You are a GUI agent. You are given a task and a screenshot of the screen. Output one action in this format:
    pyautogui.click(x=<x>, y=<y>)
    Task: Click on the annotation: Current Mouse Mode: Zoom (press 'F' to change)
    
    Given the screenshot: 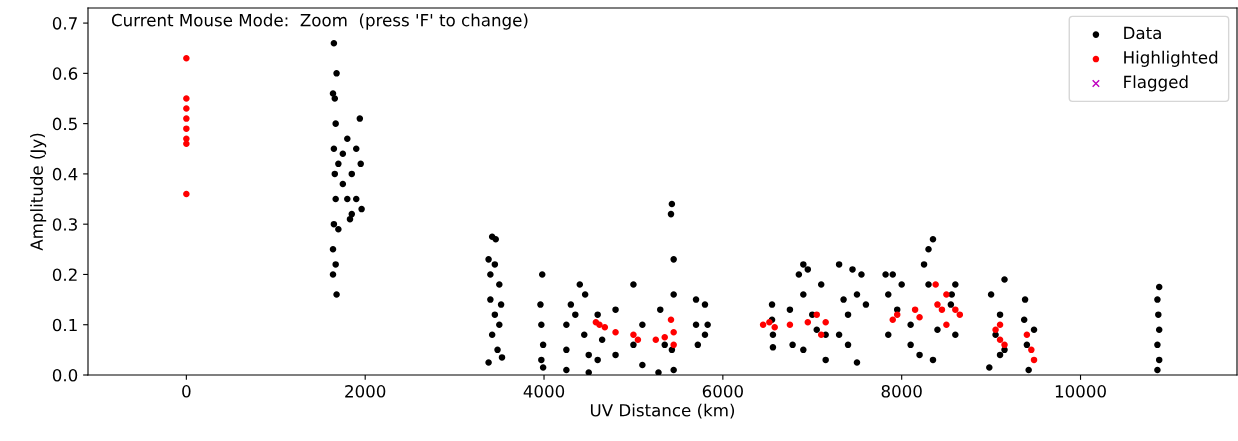 What is the action you would take?
    pyautogui.click(x=319, y=21)
    